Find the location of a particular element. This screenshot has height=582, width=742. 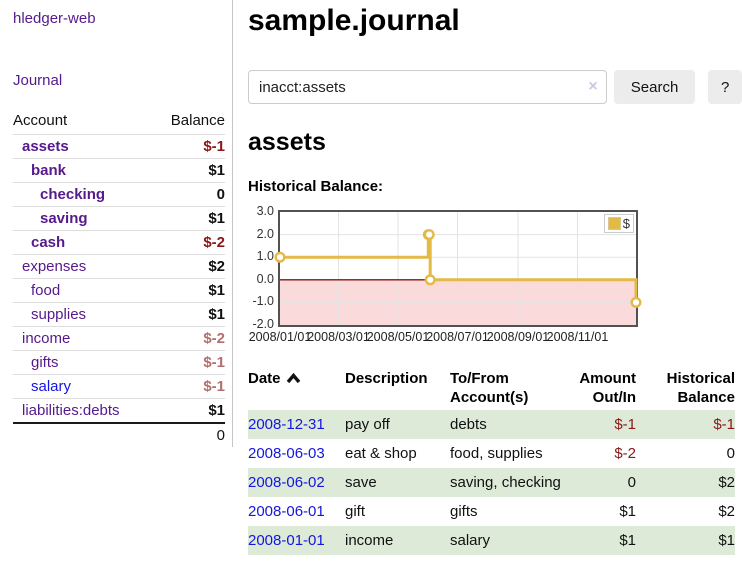

x-axis-tick-label: 2008/03/01 is located at coordinates (338, 337).